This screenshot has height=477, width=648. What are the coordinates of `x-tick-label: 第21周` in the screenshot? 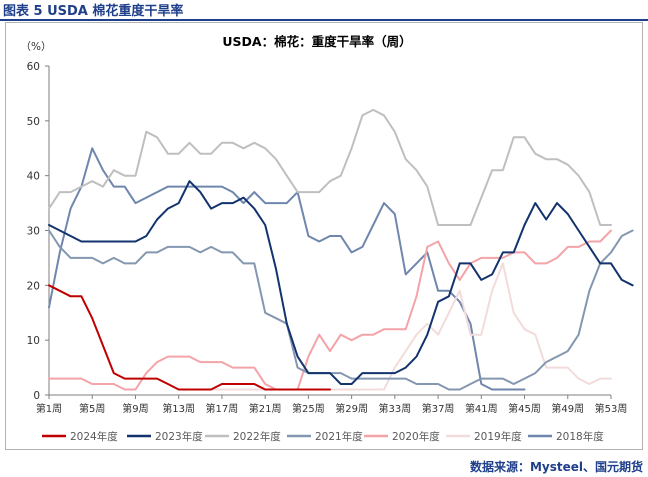 It's located at (265, 408).